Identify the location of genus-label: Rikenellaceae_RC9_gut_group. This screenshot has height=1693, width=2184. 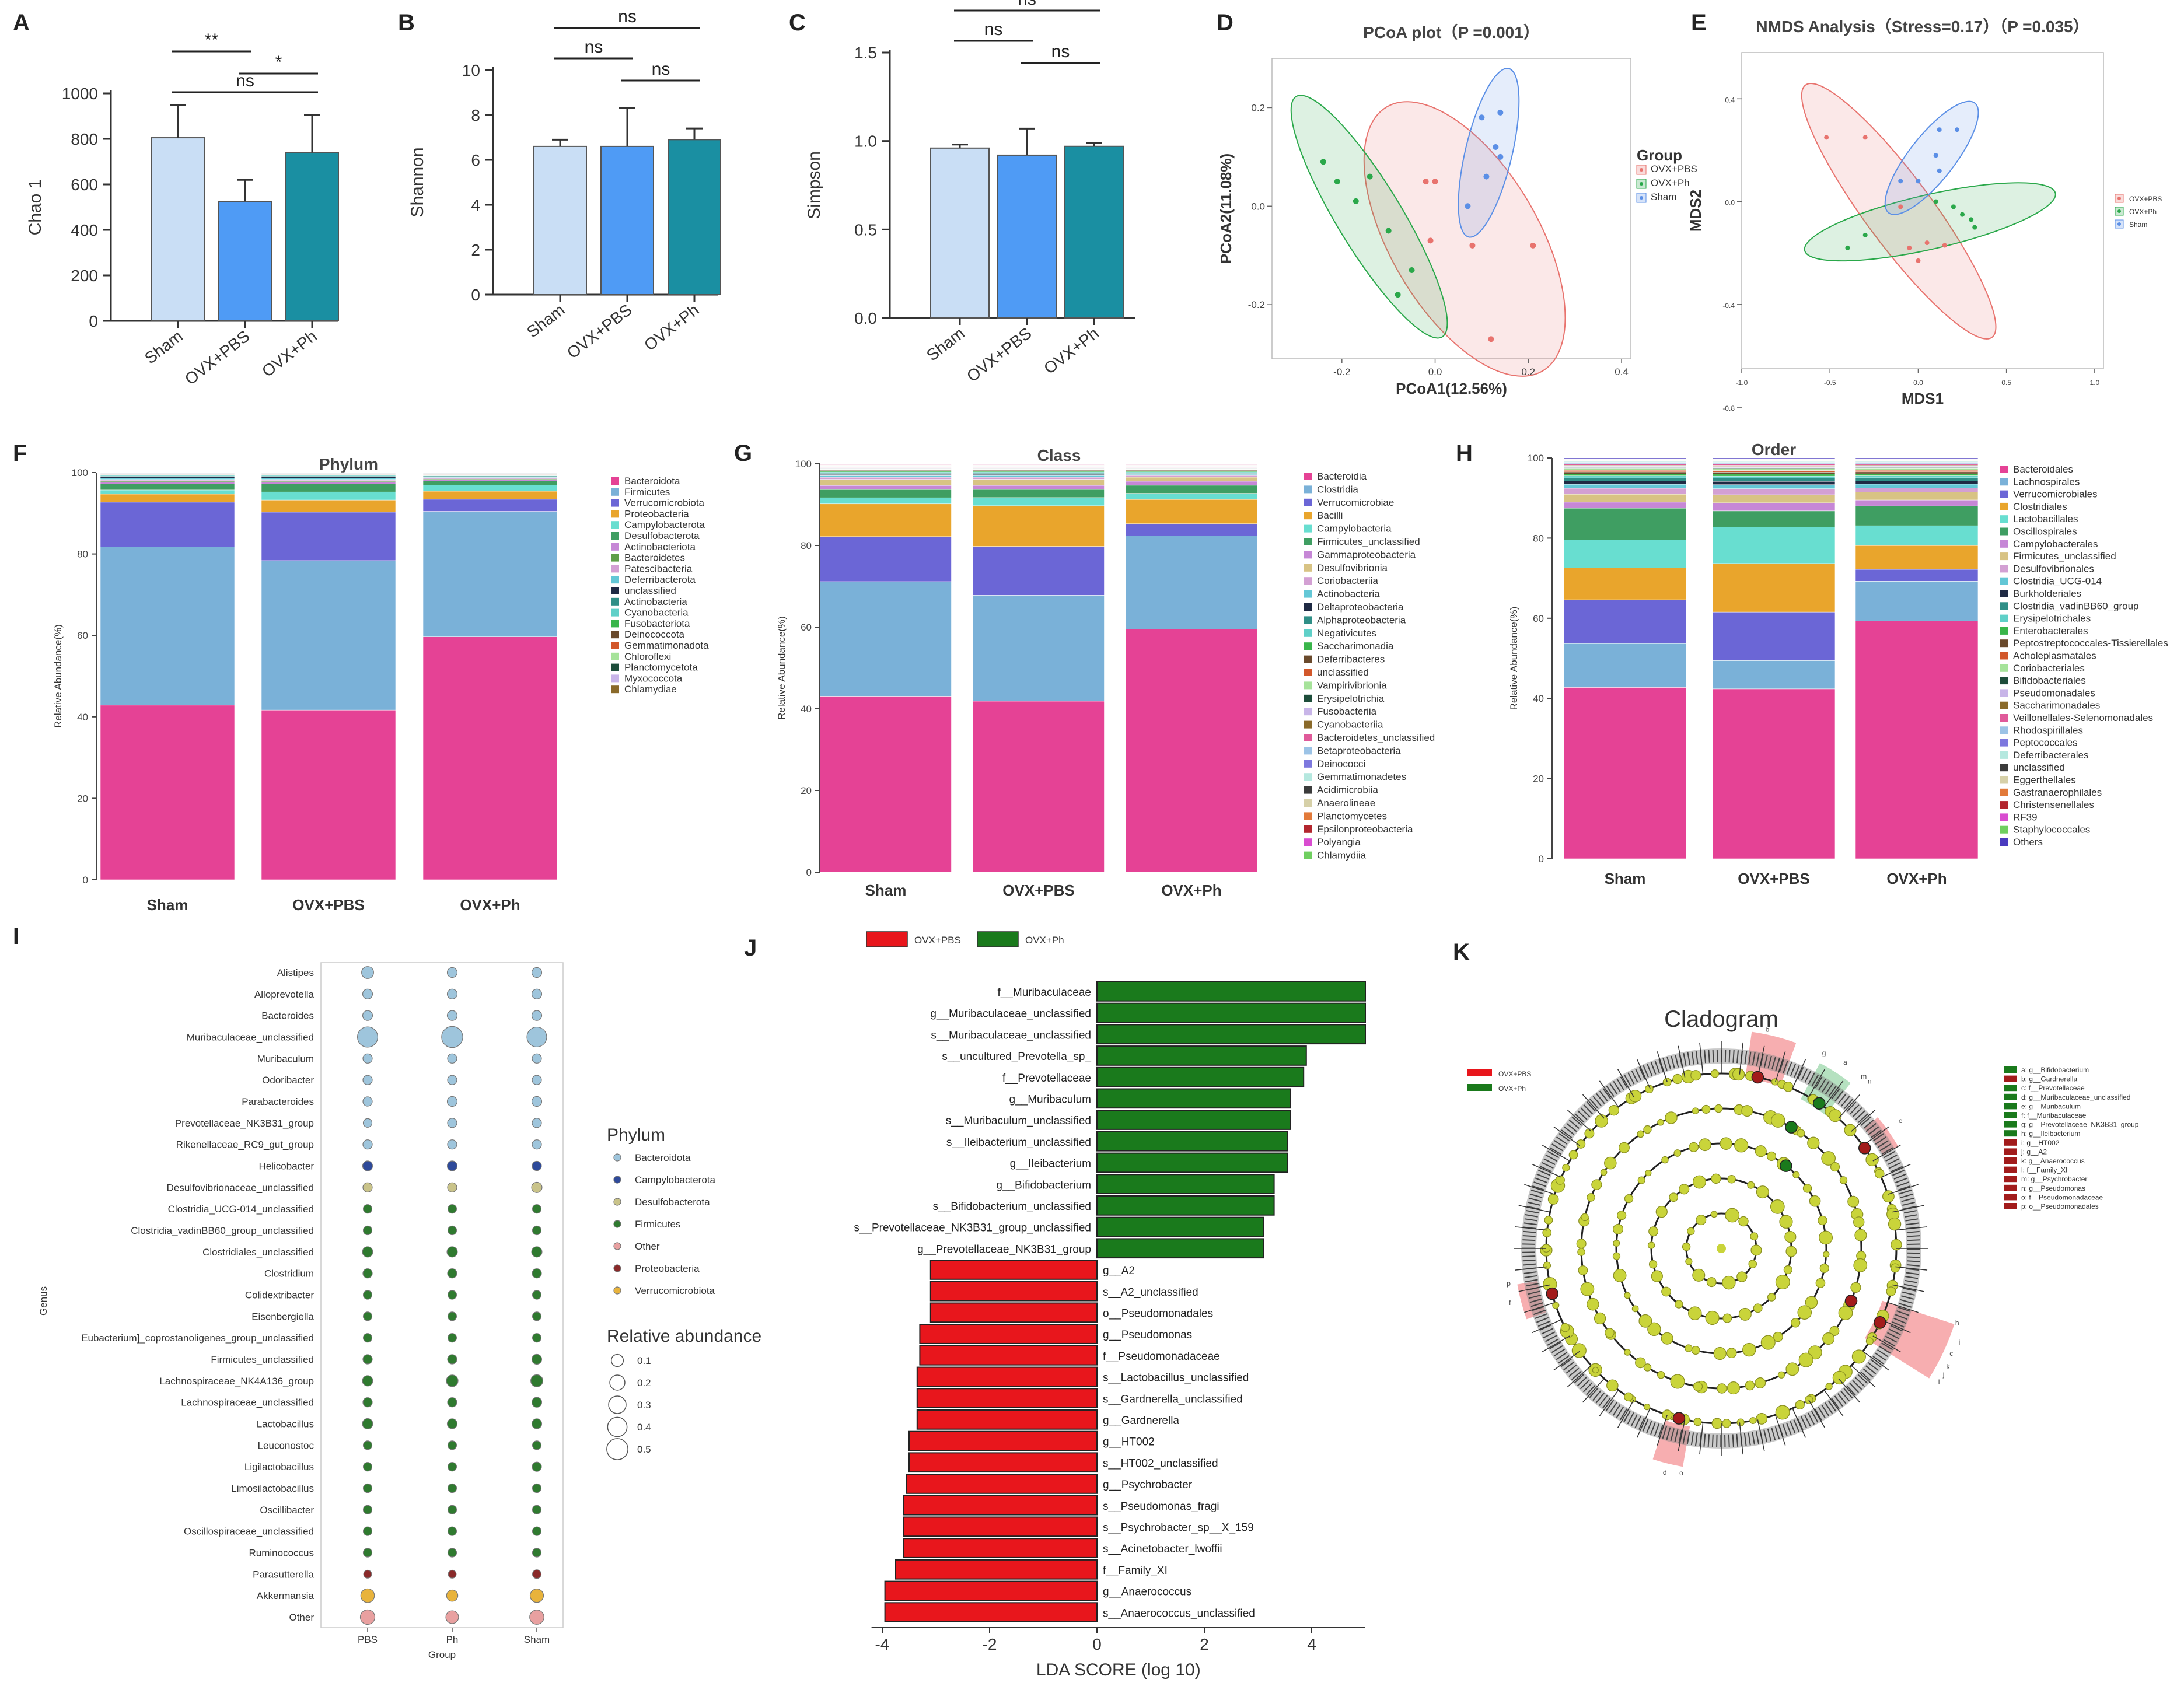
(245, 1144).